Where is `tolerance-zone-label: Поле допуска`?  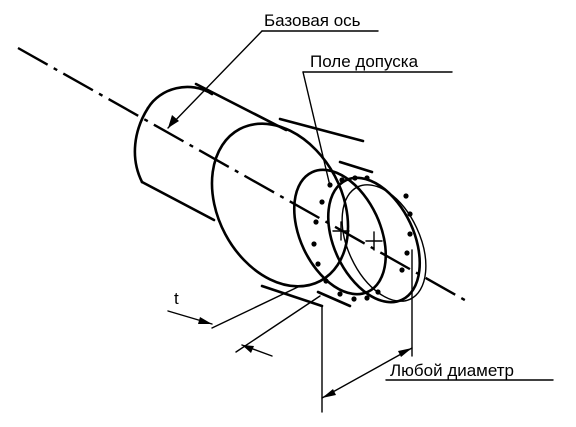 tolerance-zone-label: Поле допуска is located at coordinates (364, 61).